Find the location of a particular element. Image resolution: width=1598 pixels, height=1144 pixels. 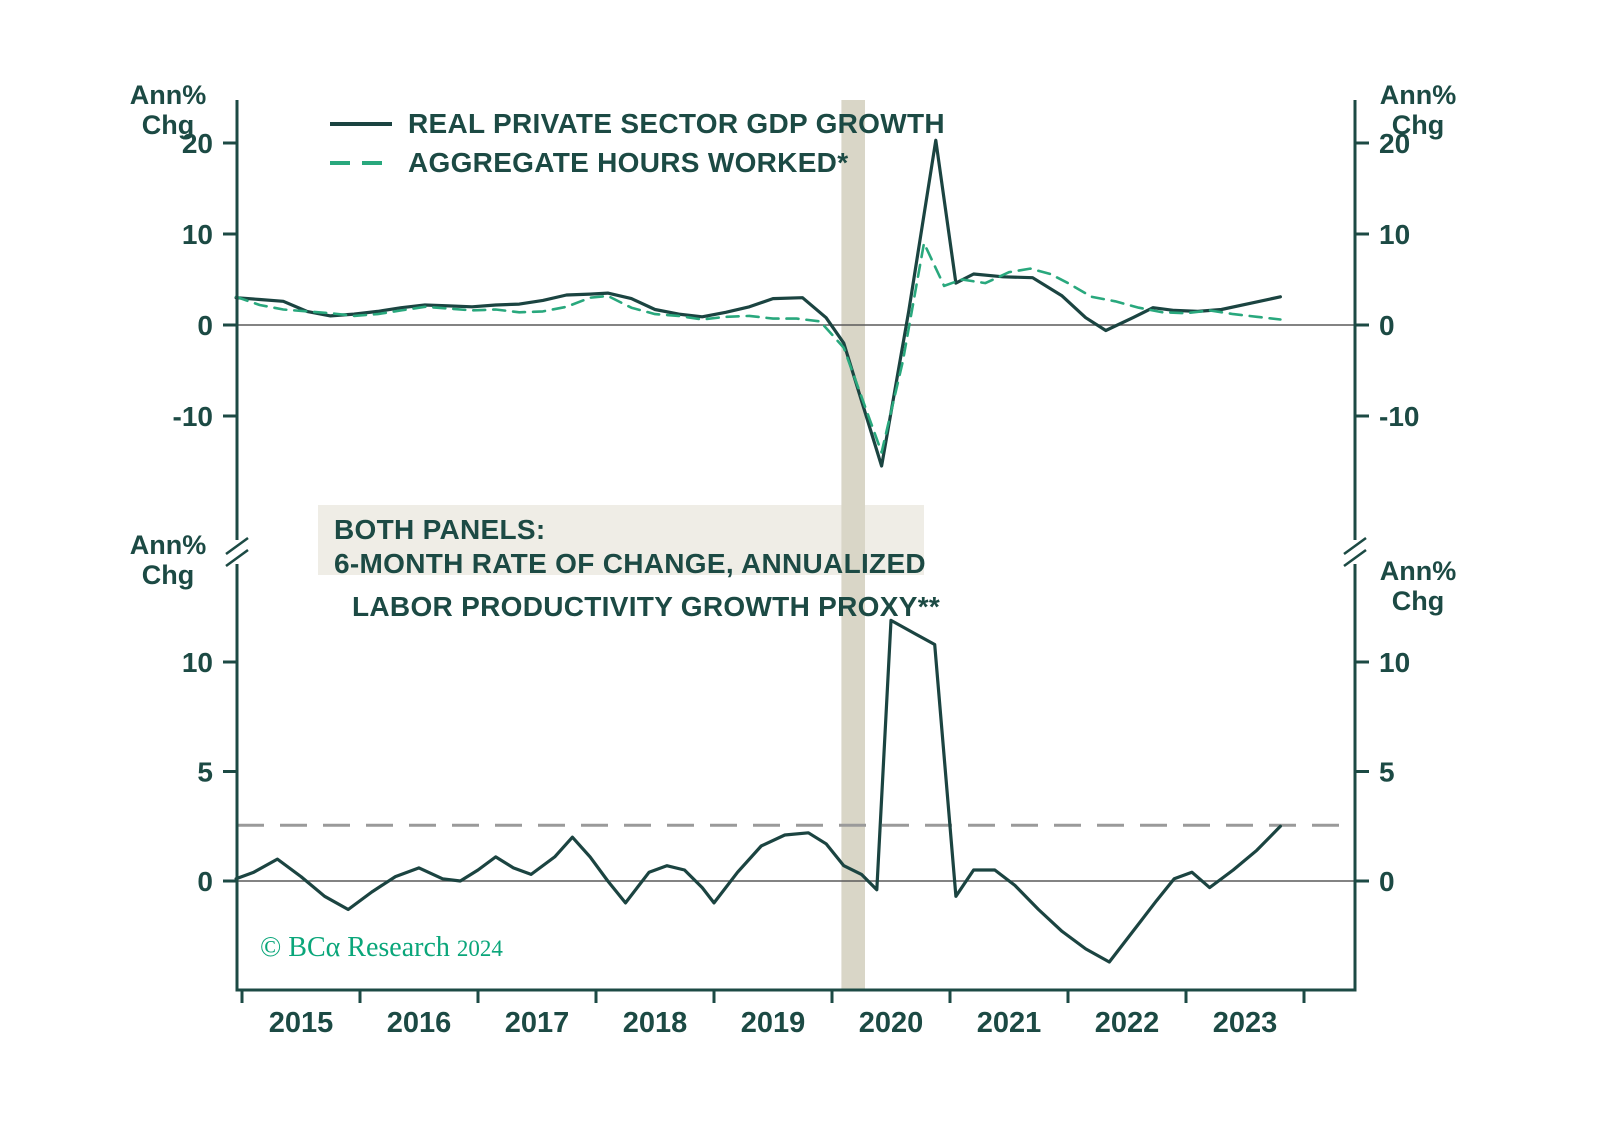

copyright-symbol: © is located at coordinates (271, 947).